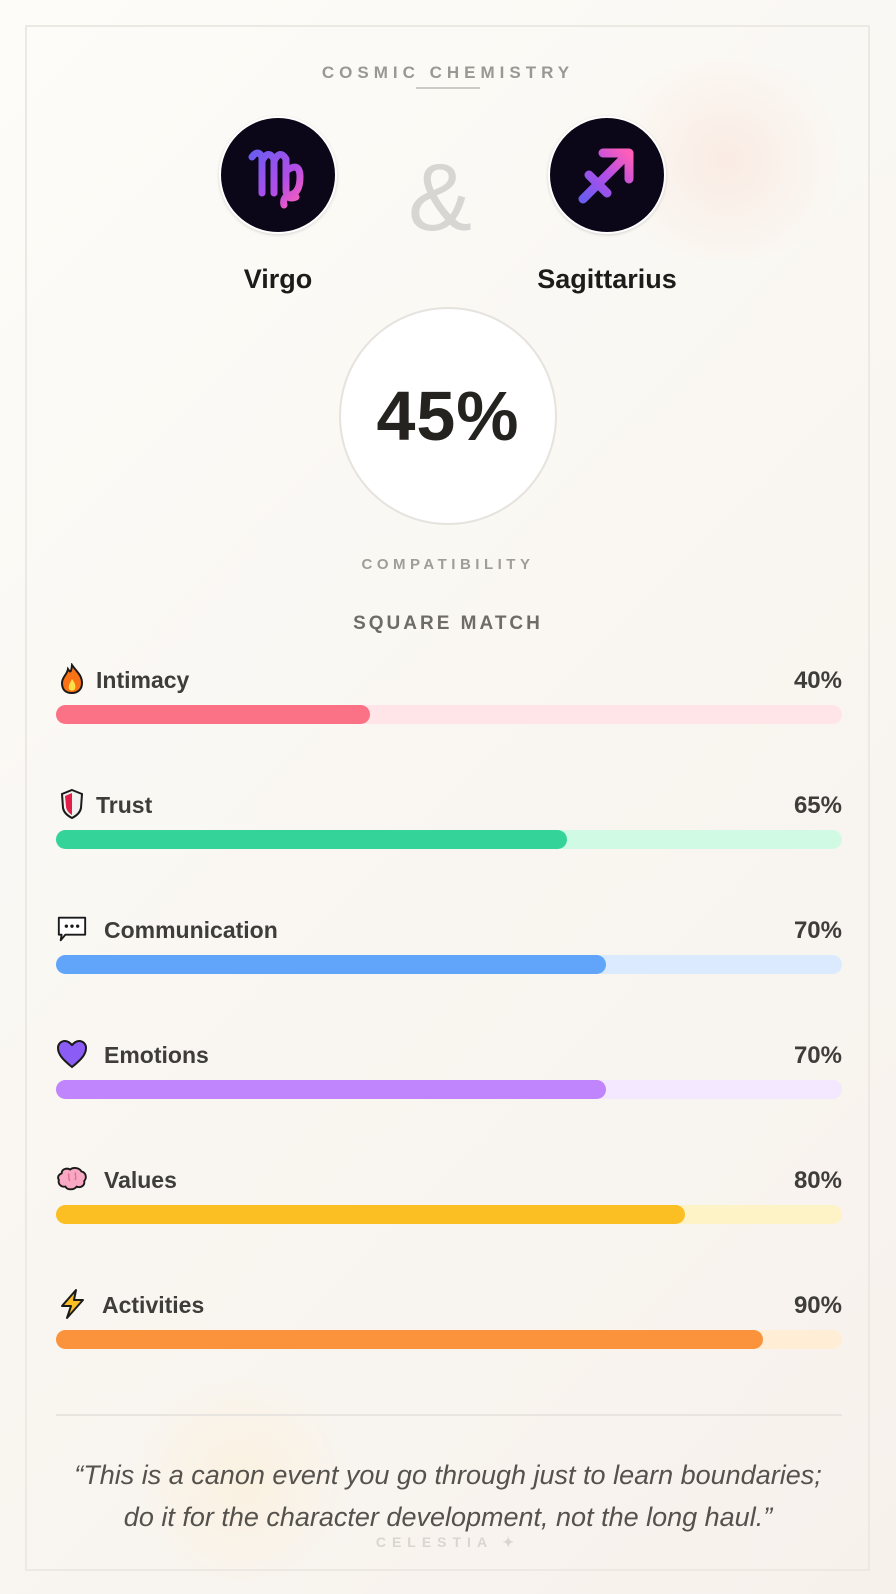  Describe the element at coordinates (449, 1073) in the screenshot. I see `metric-row-emotions: Emotions 70%` at that location.